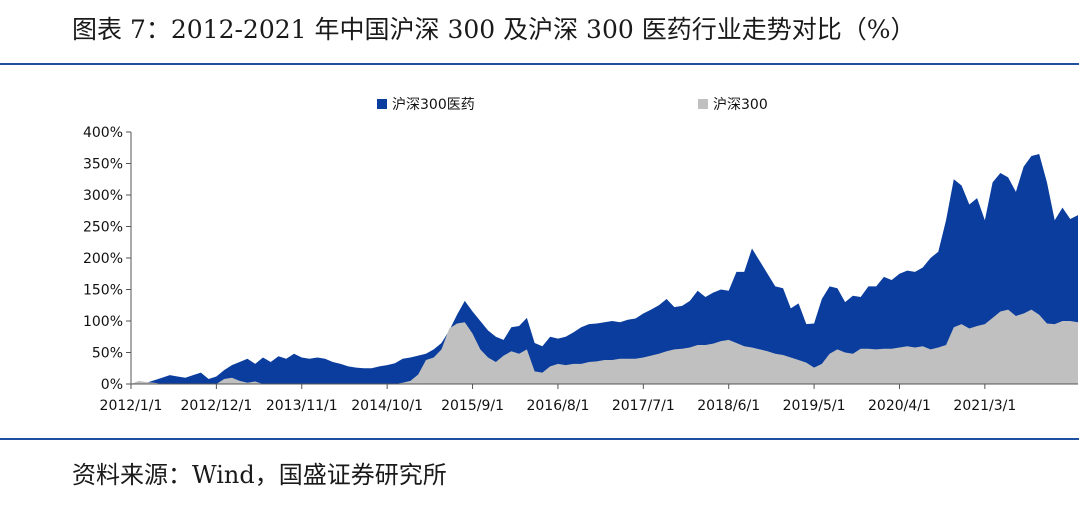  Describe the element at coordinates (103, 165) in the screenshot. I see `y-tick-label: 350%` at that location.